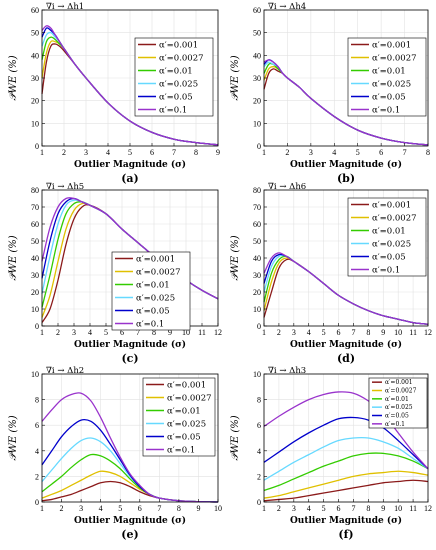 The image size is (436, 550). What do you see at coordinates (65, 7) in the screenshot?
I see `chart-title: ∇i → Δh1` at bounding box center [65, 7].